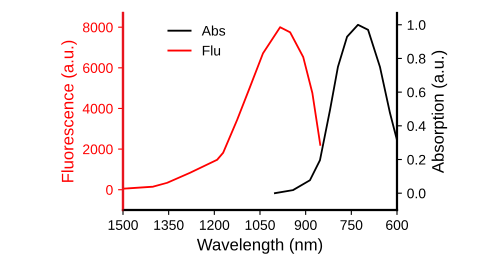  I want to click on x-tick-label: 1500, so click(123, 225).